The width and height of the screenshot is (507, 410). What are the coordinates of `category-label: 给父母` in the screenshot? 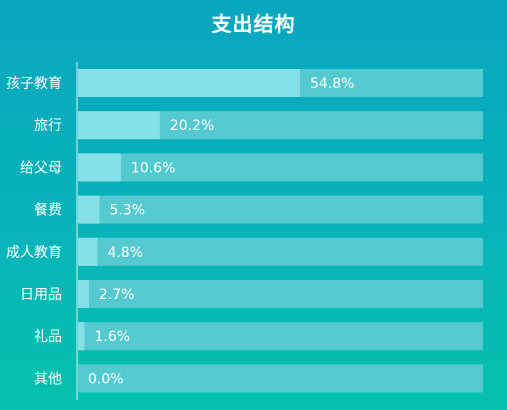 It's located at (41, 168).